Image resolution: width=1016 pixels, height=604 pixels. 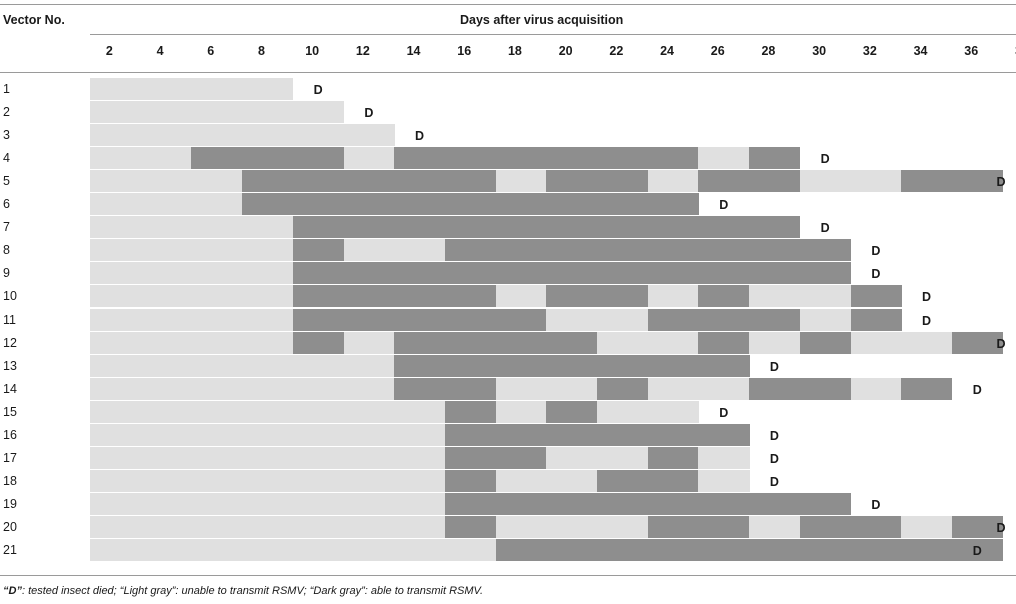 What do you see at coordinates (775, 550) in the screenshot?
I see `cell-21-day-28-transmit` at bounding box center [775, 550].